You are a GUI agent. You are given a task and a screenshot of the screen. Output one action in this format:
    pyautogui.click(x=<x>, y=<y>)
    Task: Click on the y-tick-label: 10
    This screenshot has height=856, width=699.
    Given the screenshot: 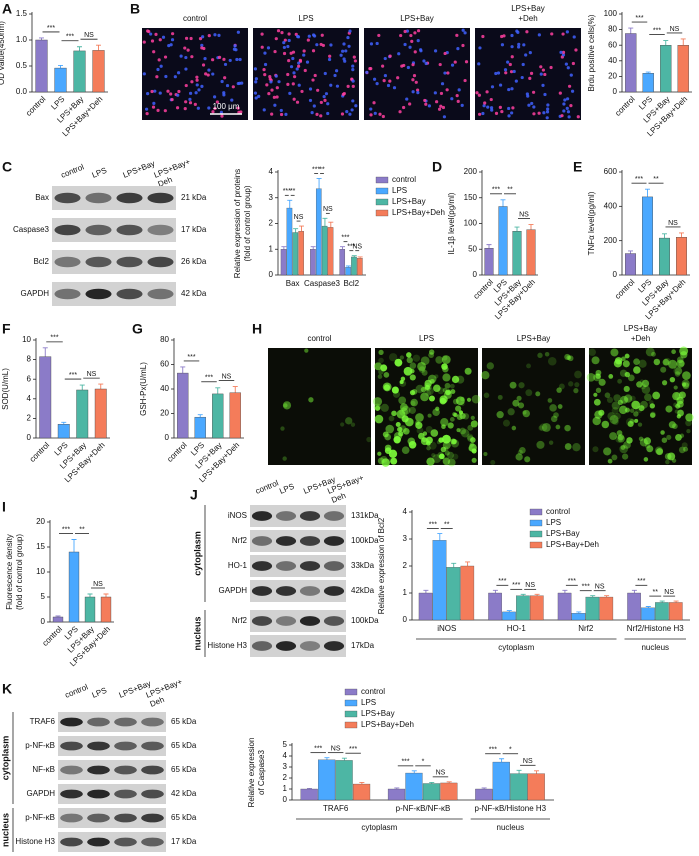 What is the action you would take?
    pyautogui.click(x=40, y=571)
    